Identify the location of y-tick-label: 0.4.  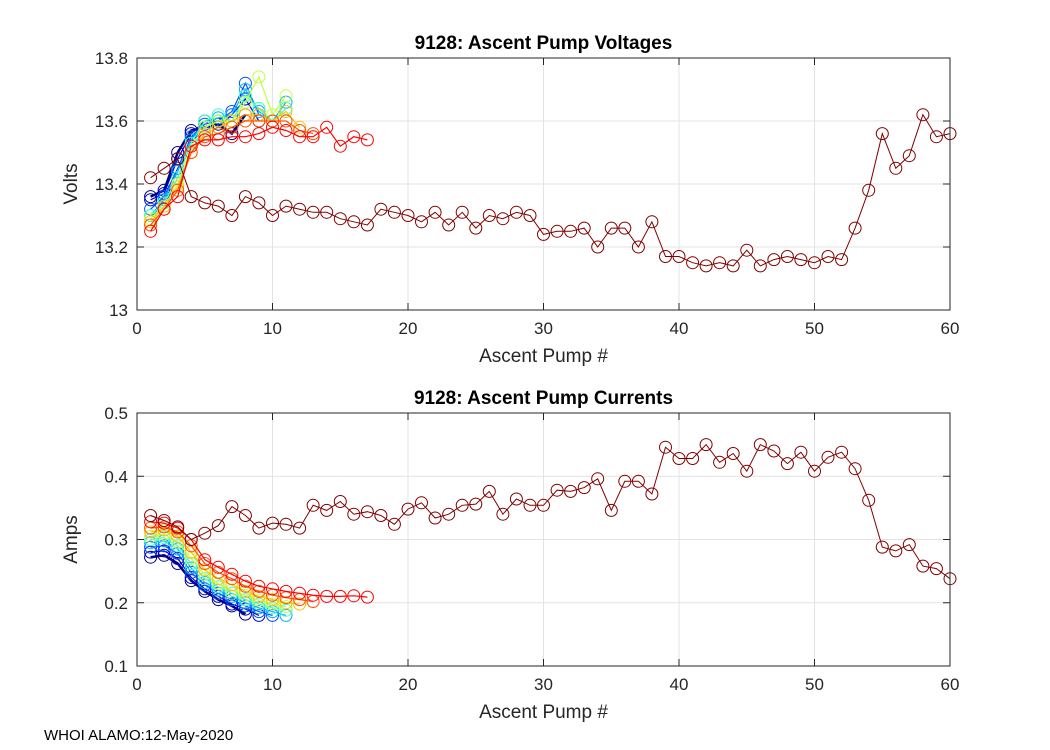
(116, 476).